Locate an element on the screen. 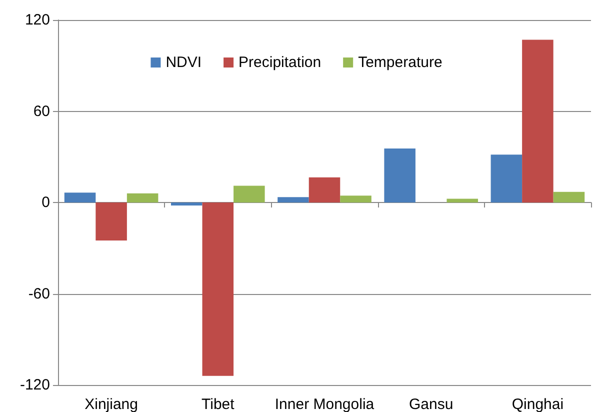 This screenshot has height=412, width=593. legend-label: Temperature is located at coordinates (400, 62).